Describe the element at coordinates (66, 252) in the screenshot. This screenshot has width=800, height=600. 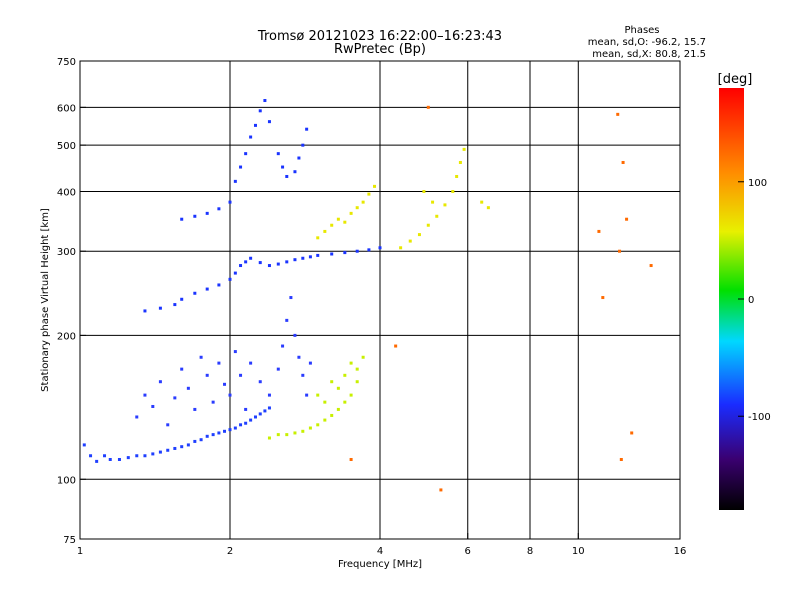
I see `y-tick-label: 300` at that location.